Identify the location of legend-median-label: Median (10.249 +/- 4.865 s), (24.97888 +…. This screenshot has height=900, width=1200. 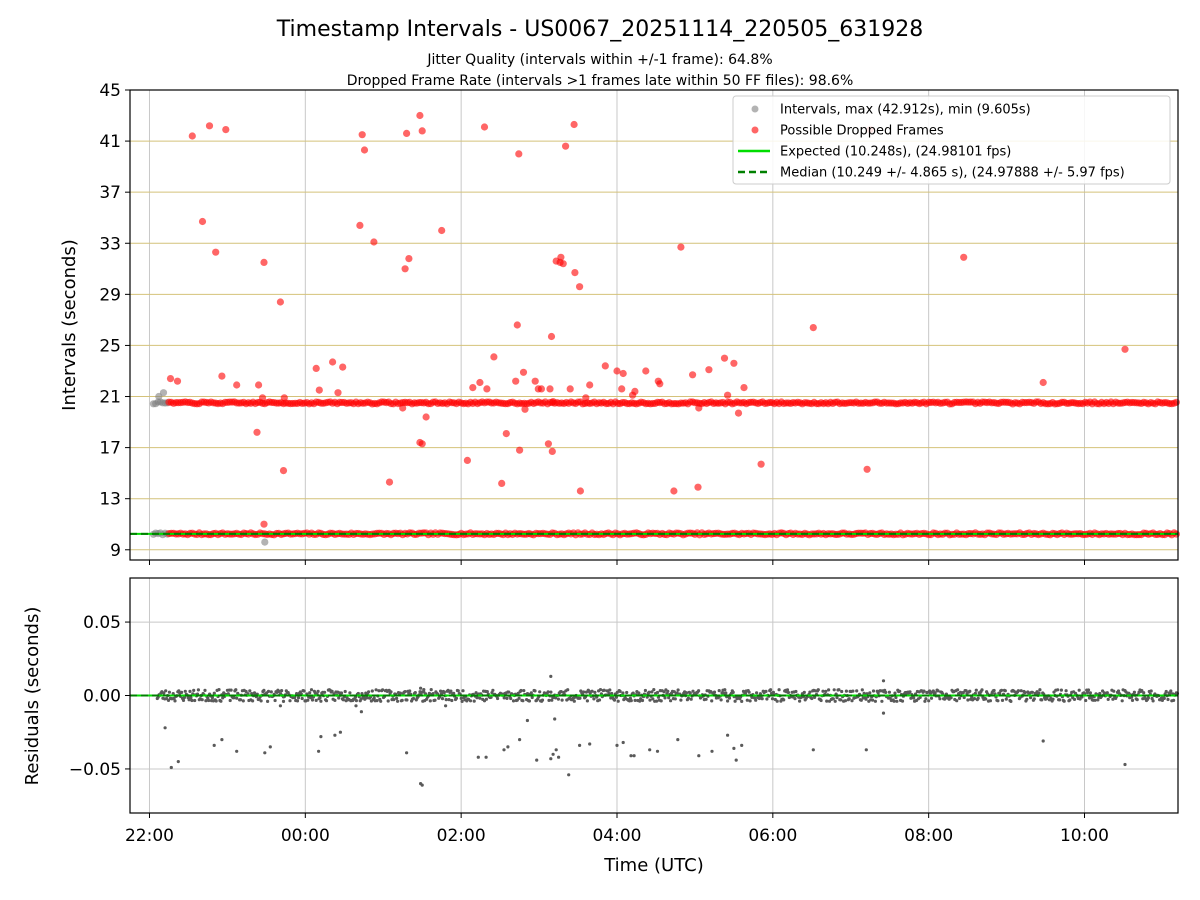
(952, 173).